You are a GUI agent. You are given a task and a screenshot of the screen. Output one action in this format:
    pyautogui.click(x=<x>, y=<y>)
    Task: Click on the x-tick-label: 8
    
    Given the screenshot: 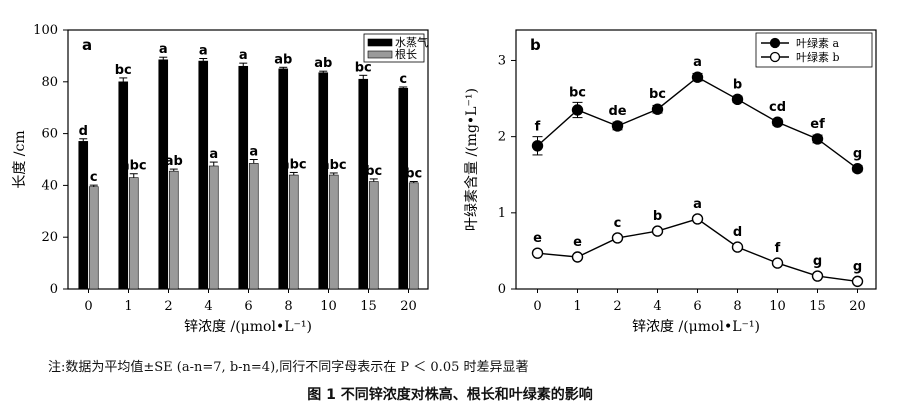 What is the action you would take?
    pyautogui.click(x=288, y=306)
    